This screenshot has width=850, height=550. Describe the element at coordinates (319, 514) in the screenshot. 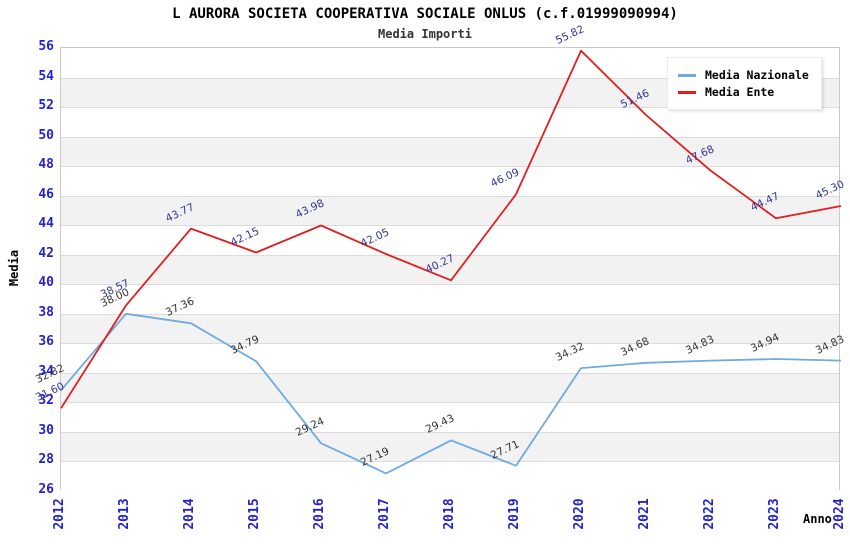

I see `x-tick-label: 2016` at that location.